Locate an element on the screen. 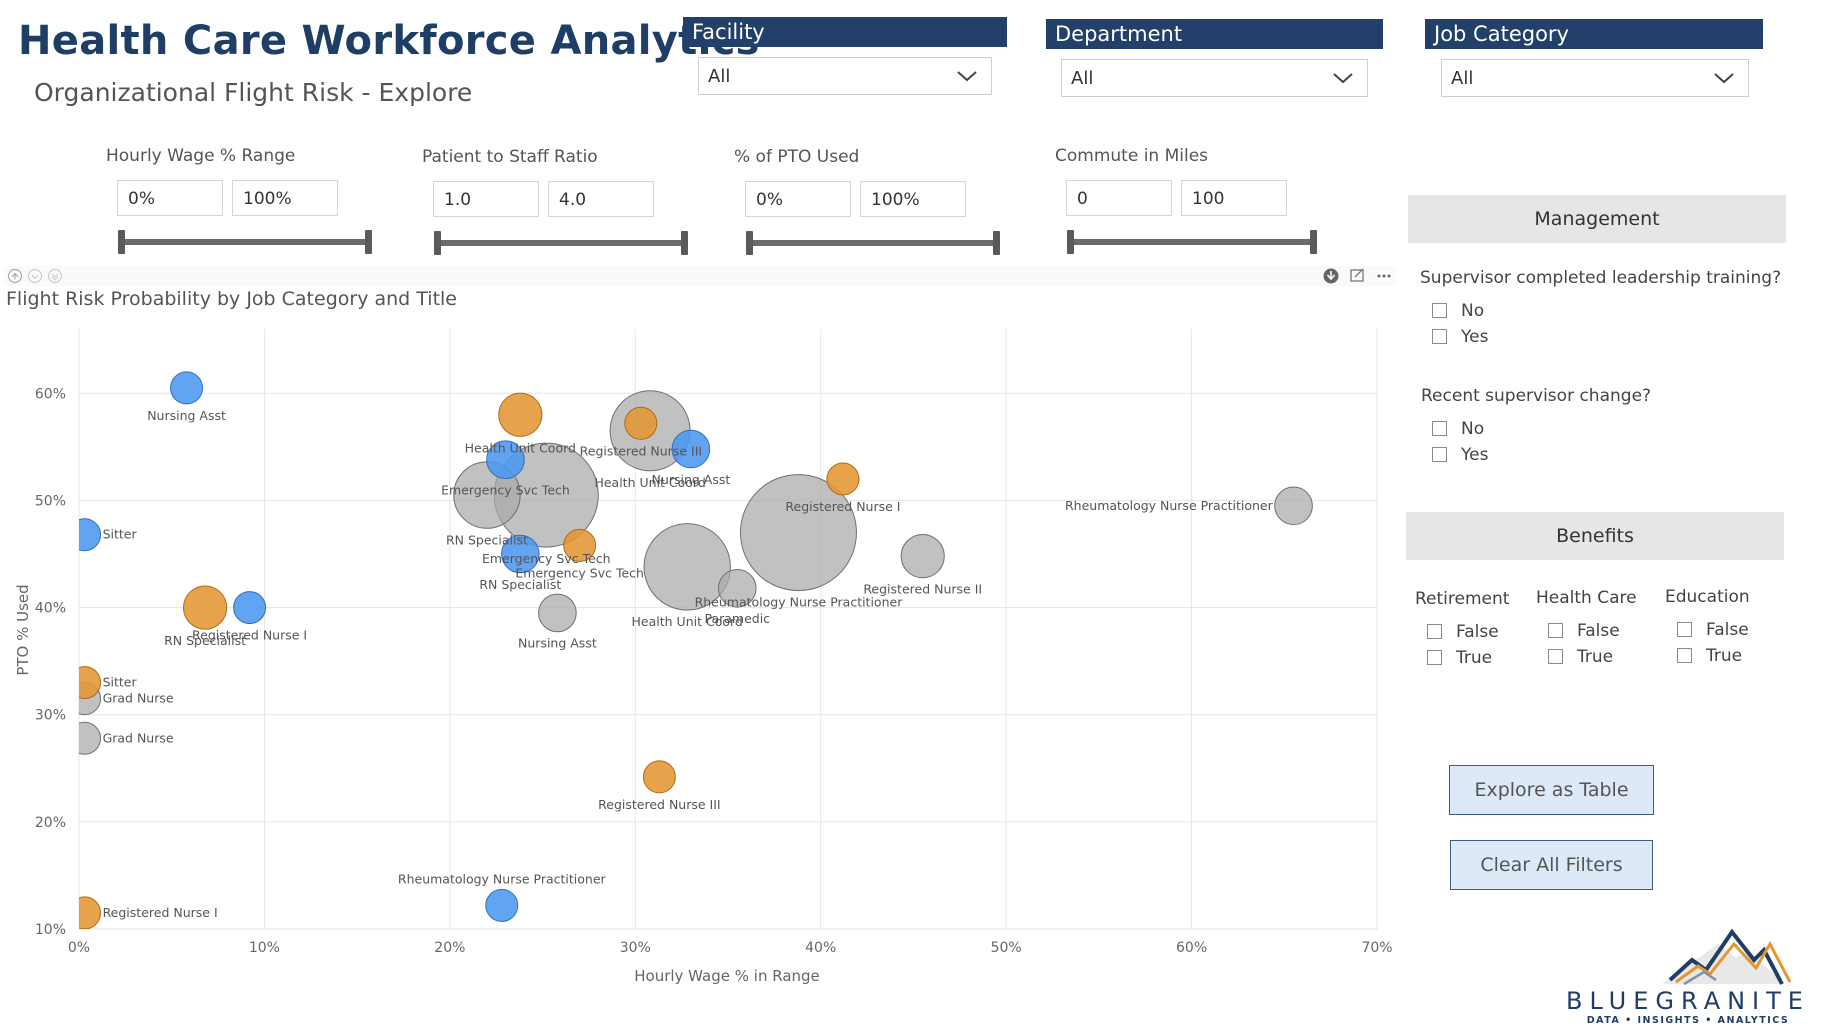 The height and width of the screenshot is (1034, 1822). patient-staff-ratio-max-input: 4.0 is located at coordinates (601, 199).